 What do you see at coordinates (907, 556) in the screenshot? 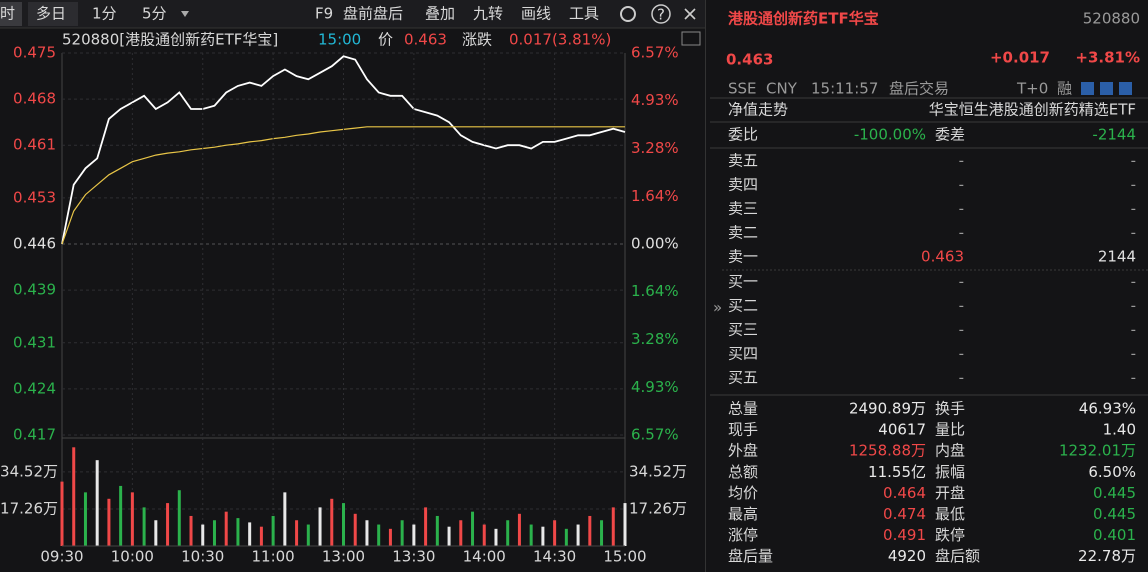
I see `stat-value: 4920` at bounding box center [907, 556].